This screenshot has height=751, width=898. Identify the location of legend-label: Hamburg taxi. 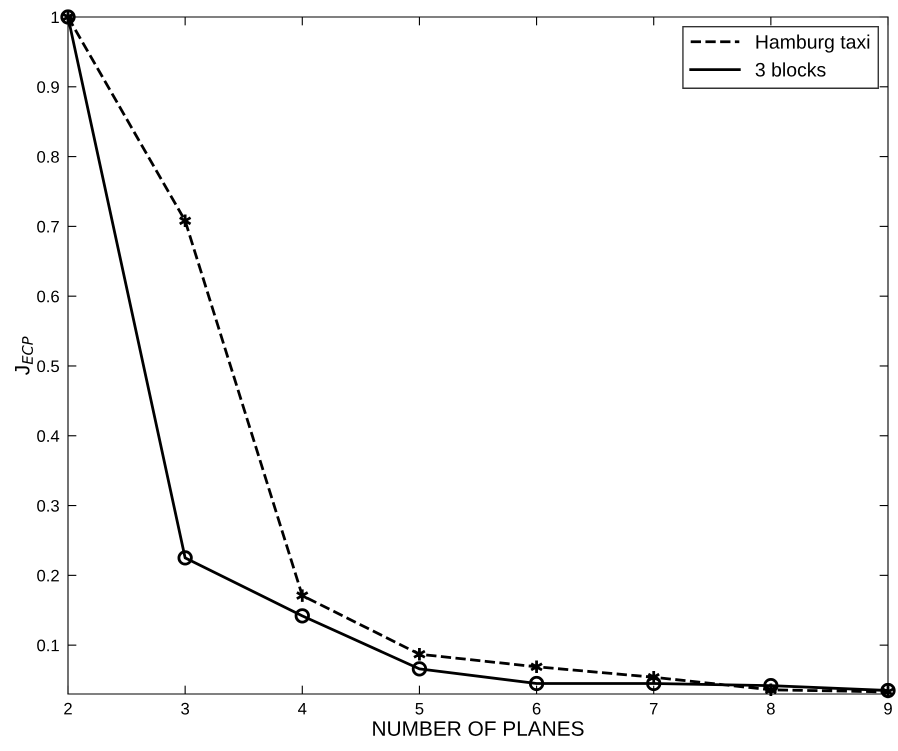
(813, 43).